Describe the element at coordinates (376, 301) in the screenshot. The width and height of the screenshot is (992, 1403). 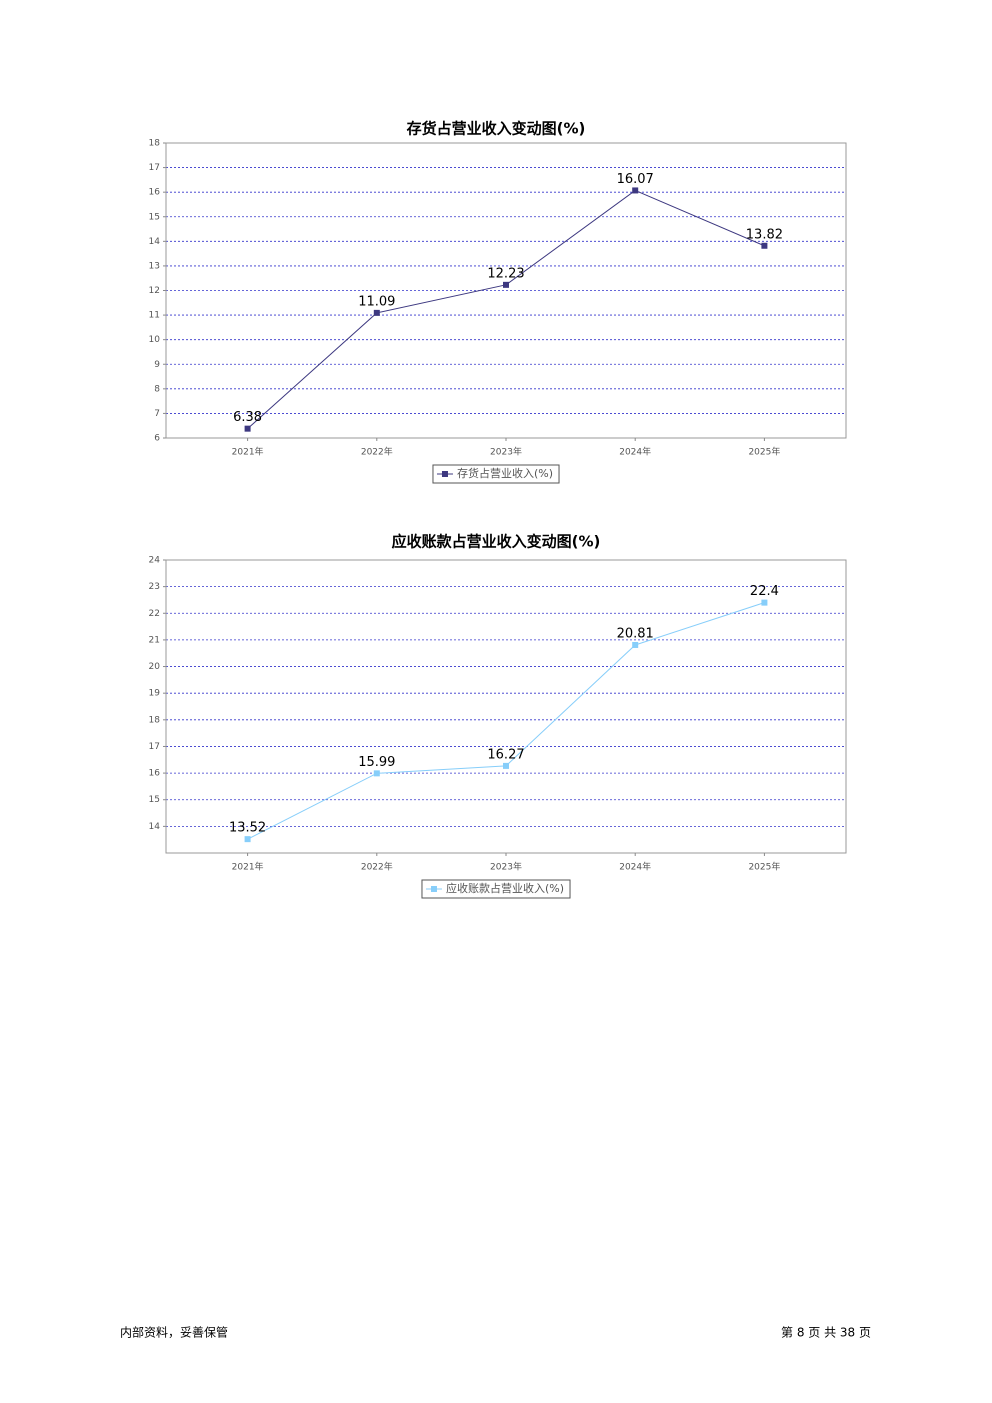
I see `data-label: 11.09` at that location.